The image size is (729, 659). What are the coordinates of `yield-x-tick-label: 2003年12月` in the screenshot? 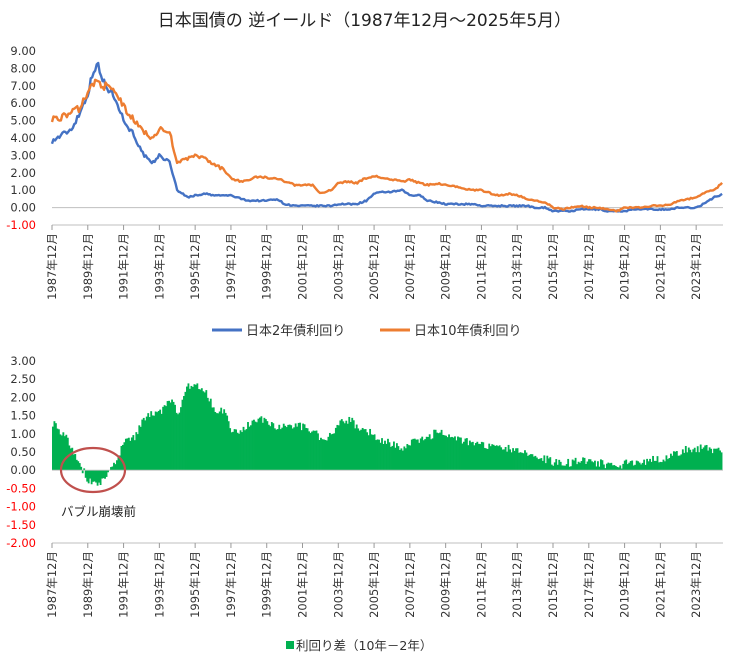 It's located at (338, 266).